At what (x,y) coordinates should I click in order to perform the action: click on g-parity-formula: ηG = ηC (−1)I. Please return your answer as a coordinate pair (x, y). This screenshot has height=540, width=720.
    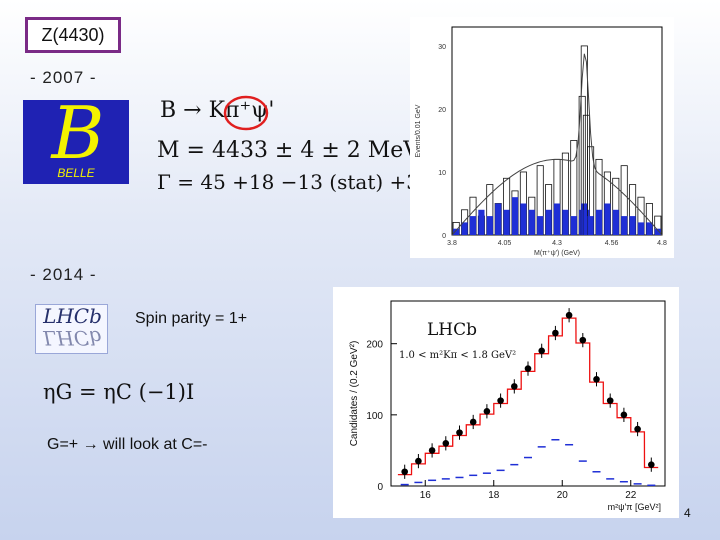
    Looking at the image, I should click on (119, 392).